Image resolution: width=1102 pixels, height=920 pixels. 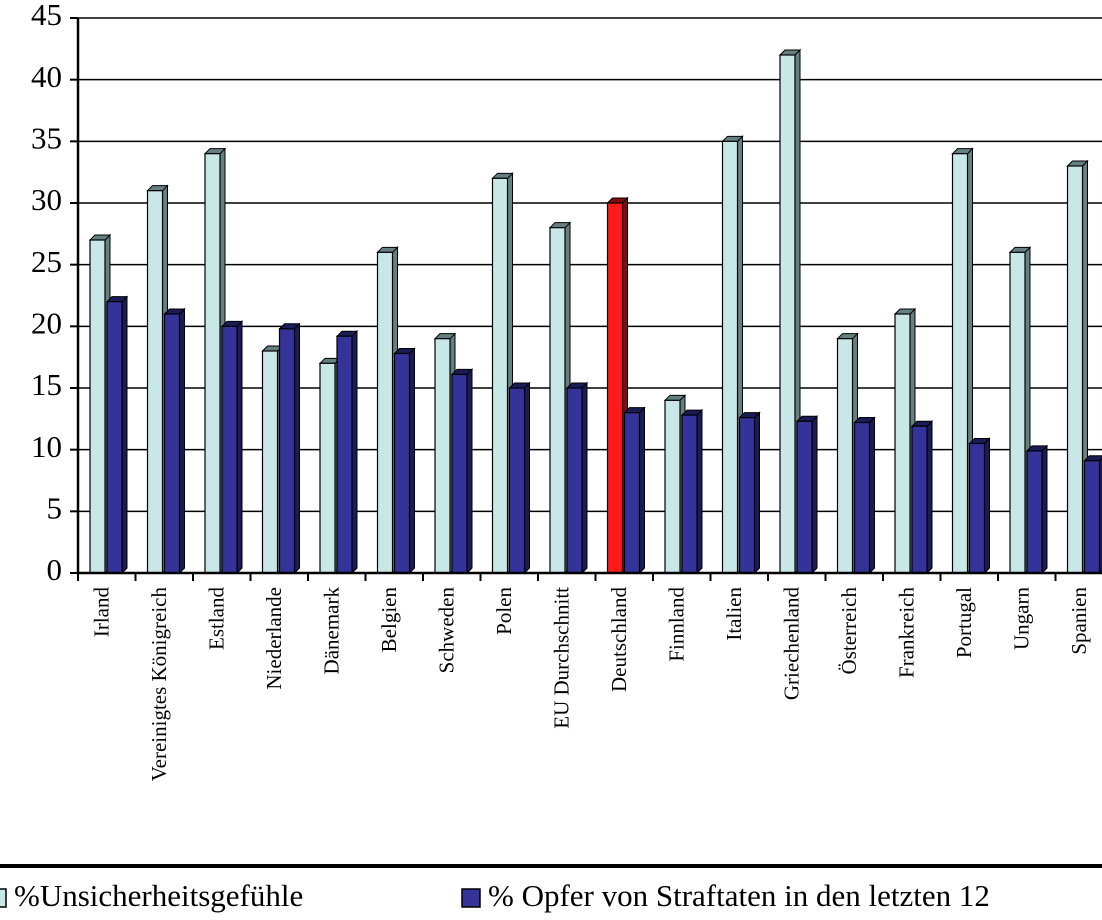 What do you see at coordinates (849, 631) in the screenshot?
I see `x-tick-label: Österreich` at bounding box center [849, 631].